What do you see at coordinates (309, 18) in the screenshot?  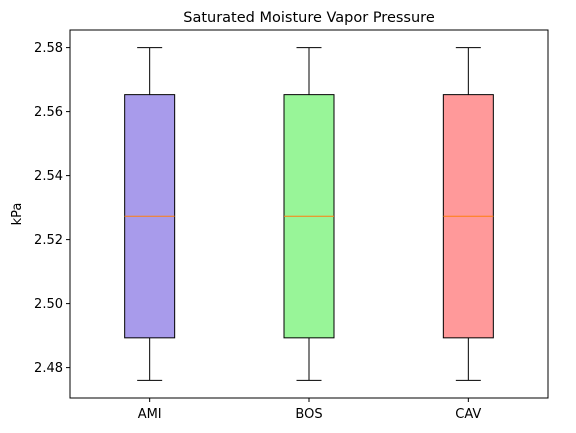 I see `chart-title: Saturated Moisture Vapor Pressure` at bounding box center [309, 18].